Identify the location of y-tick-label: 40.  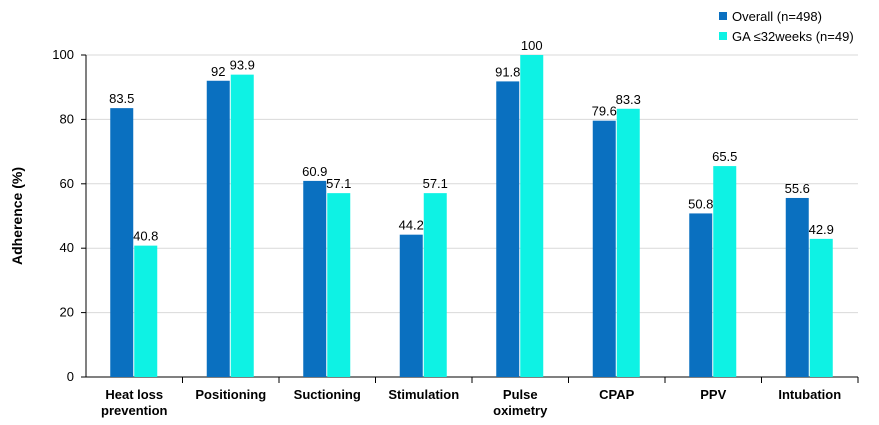
(67, 247).